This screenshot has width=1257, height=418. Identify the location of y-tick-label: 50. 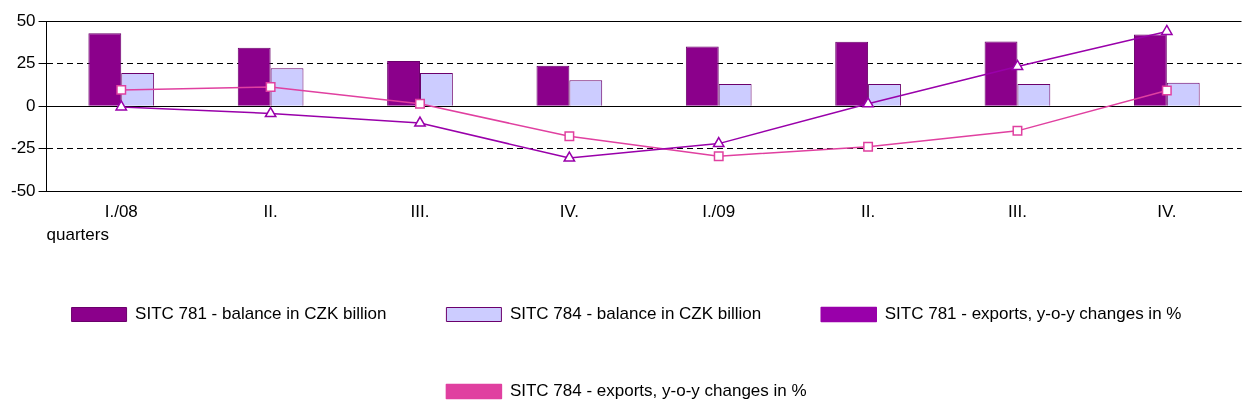
(26, 20).